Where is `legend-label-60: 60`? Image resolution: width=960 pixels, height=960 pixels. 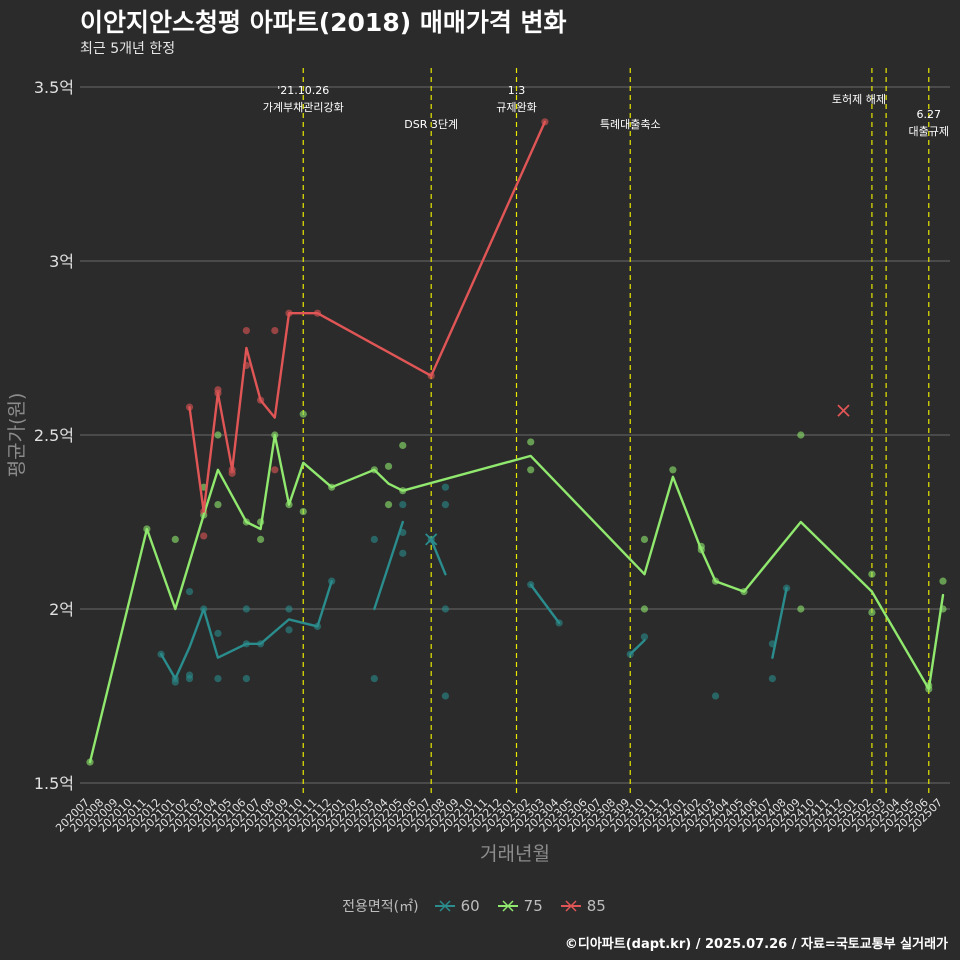
legend-label-60: 60 is located at coordinates (470, 906).